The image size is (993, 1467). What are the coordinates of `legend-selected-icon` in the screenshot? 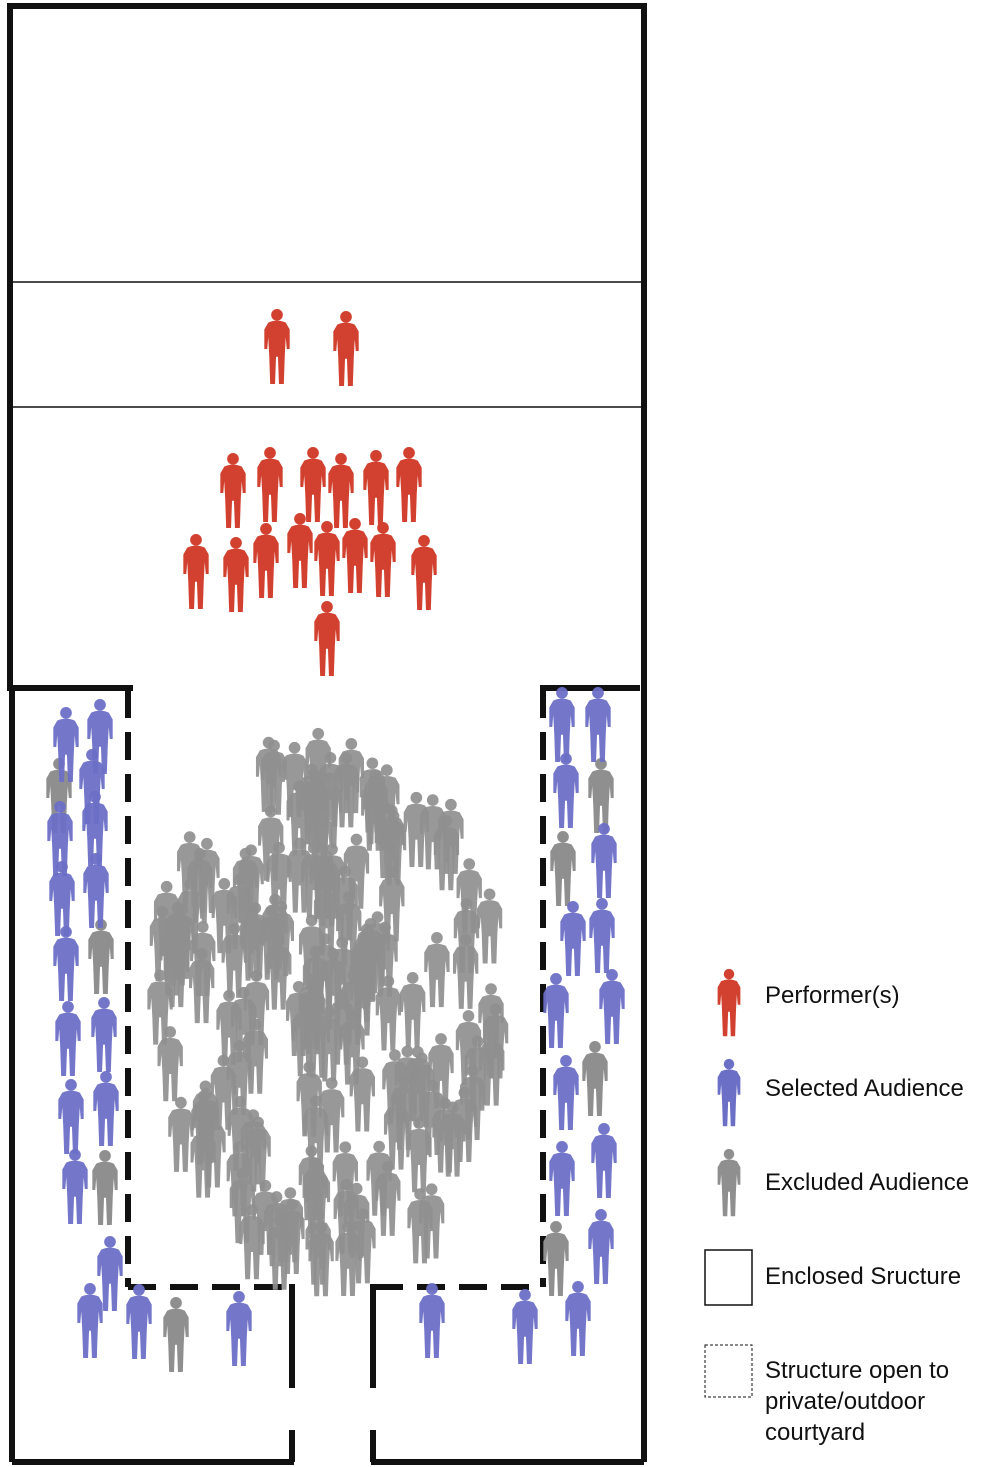 It's located at (729, 1092).